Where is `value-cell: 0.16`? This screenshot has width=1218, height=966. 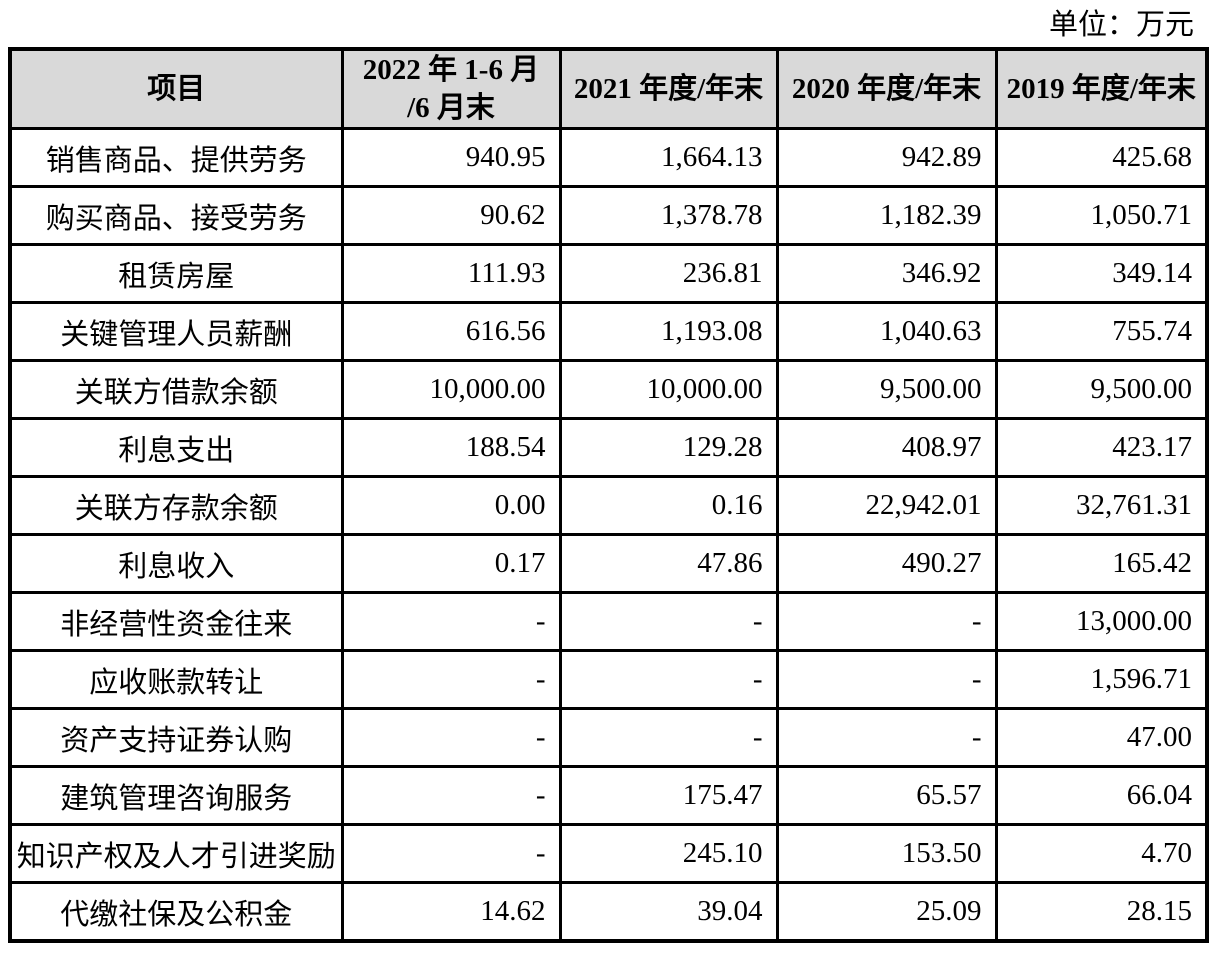 value-cell: 0.16 is located at coordinates (668, 505).